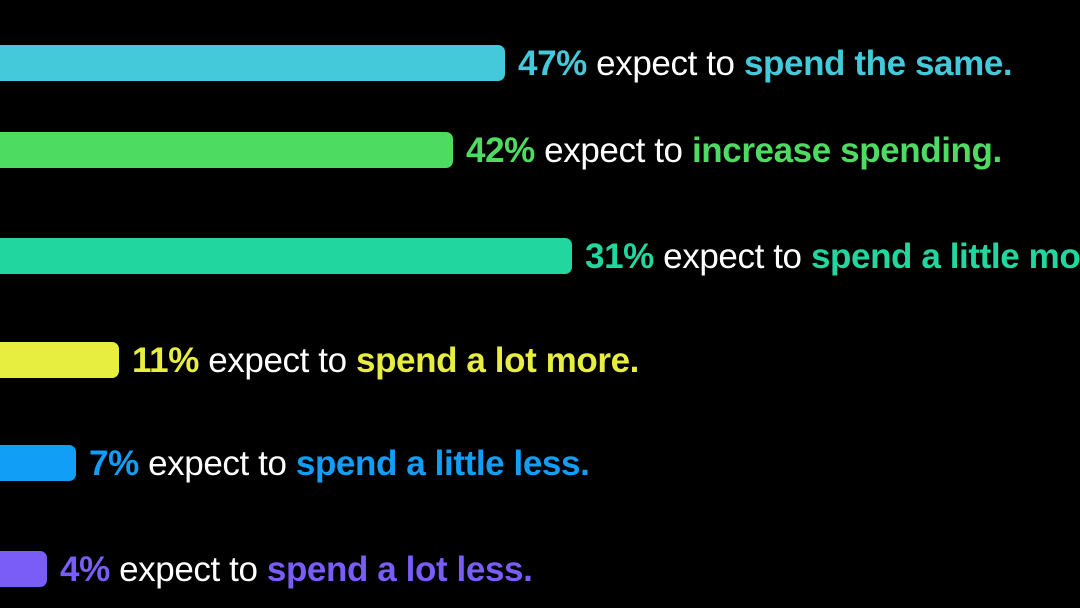  Describe the element at coordinates (497, 360) in the screenshot. I see `bar-phrase-text: spend a lot more.` at that location.